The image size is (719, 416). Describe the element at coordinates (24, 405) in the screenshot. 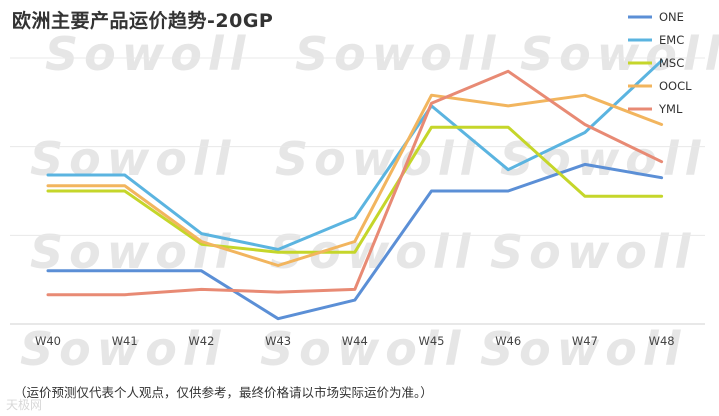

I see `corner-logo: 天极网` at that location.